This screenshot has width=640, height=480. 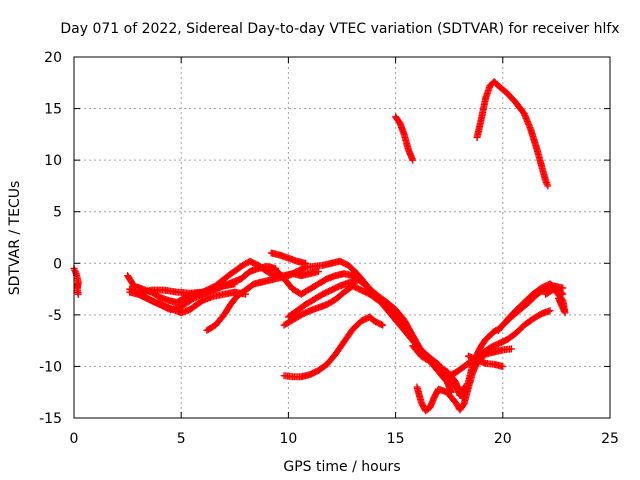 I want to click on x-tick-label: 10, so click(x=288, y=439).